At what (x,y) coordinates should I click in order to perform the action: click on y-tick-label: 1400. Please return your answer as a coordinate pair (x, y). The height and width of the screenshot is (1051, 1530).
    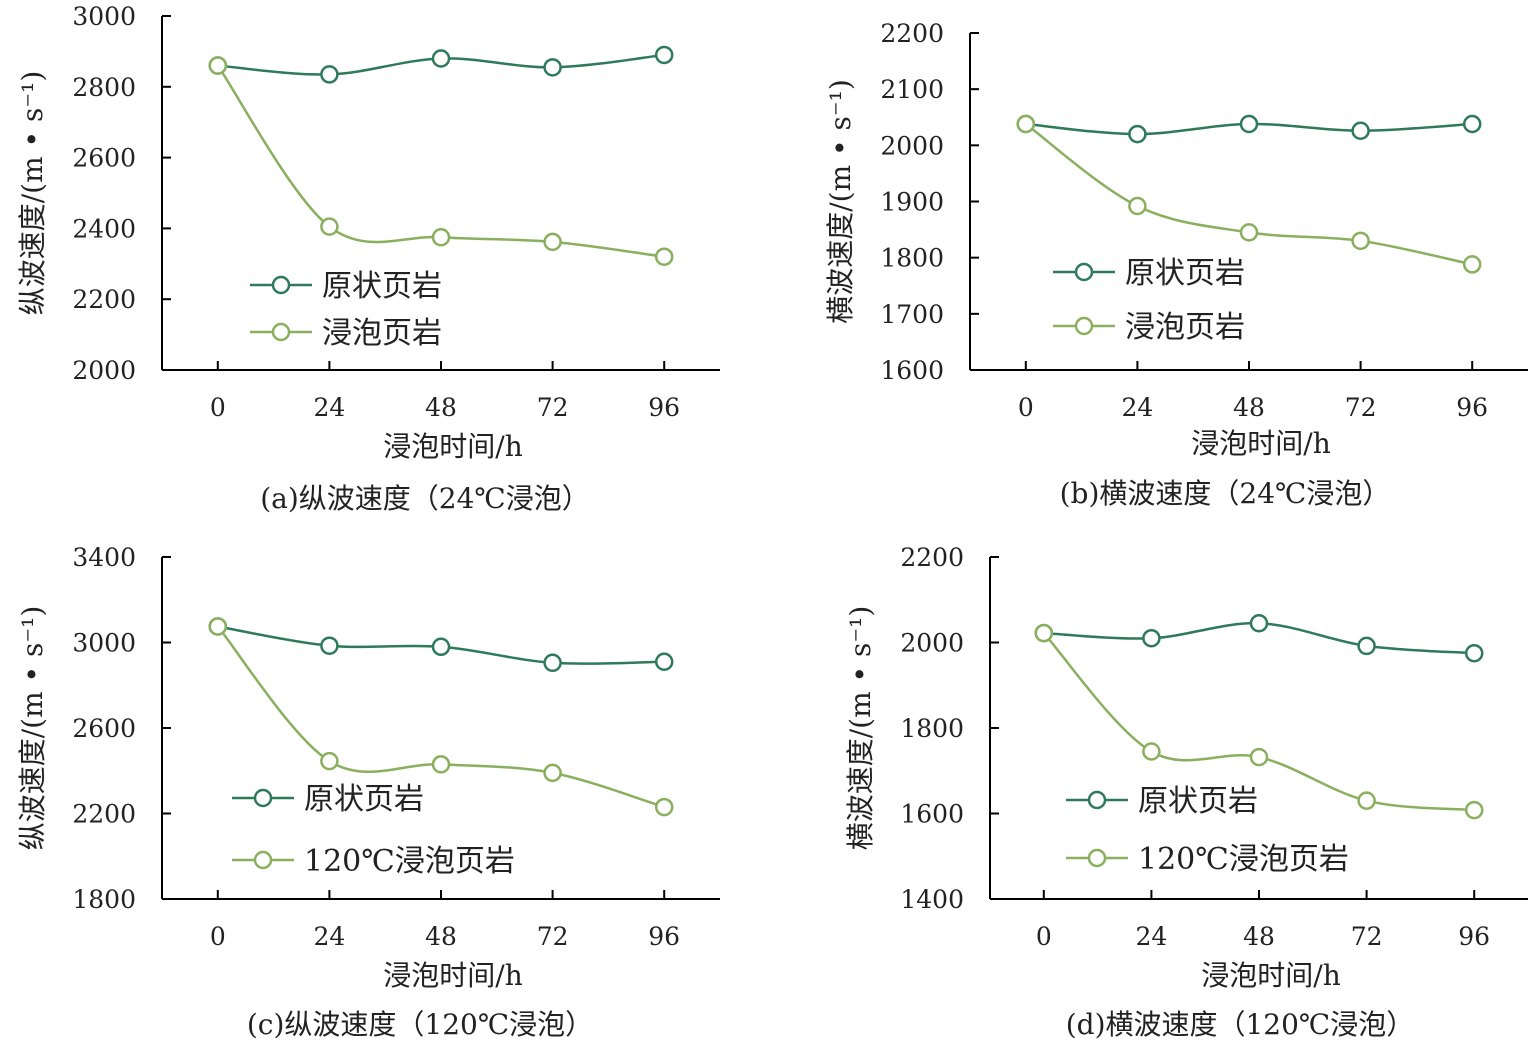
    Looking at the image, I should click on (932, 899).